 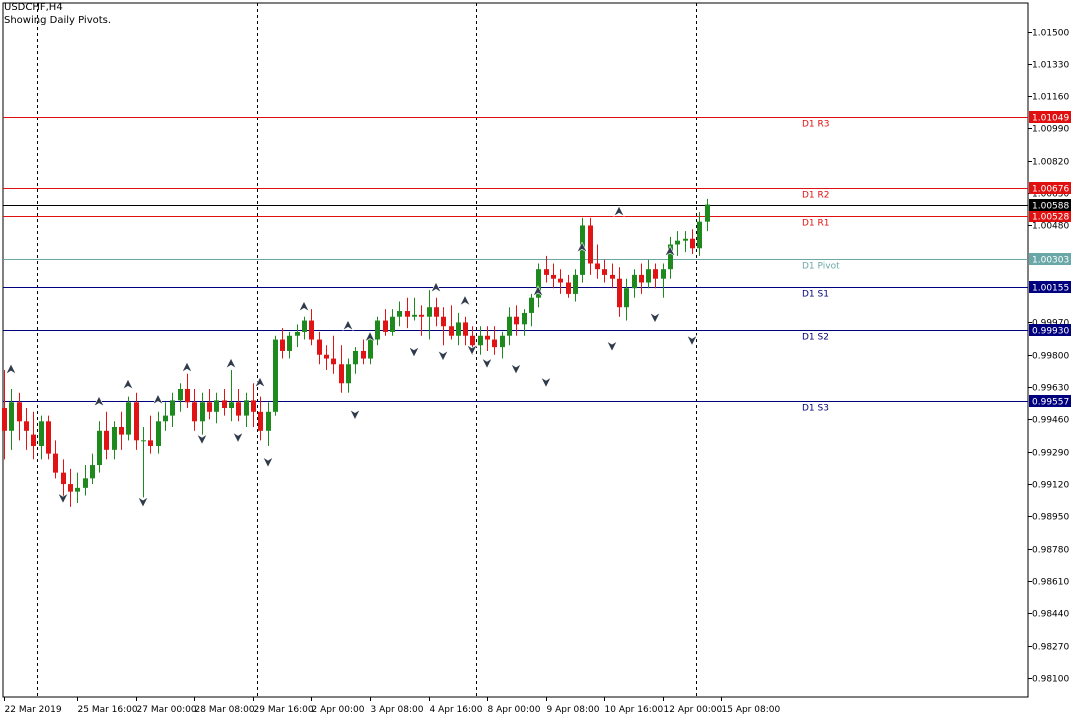 What do you see at coordinates (1050, 551) in the screenshot?
I see `price-tick-label: 0.98780` at bounding box center [1050, 551].